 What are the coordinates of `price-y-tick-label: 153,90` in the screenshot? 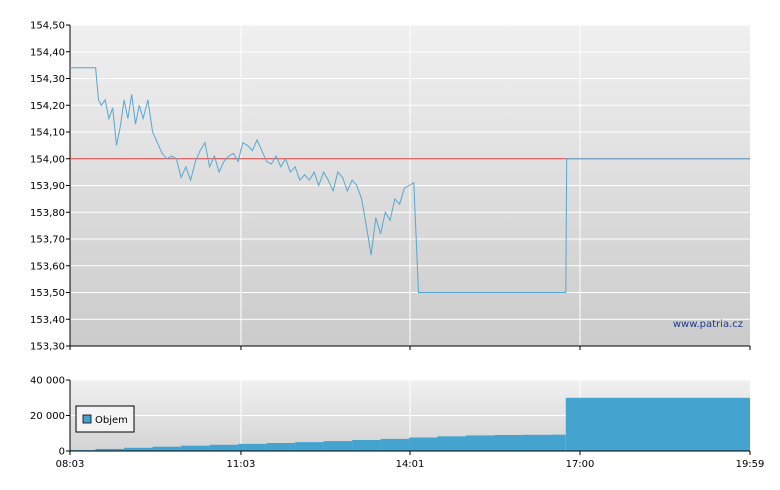 It's located at (47, 186).